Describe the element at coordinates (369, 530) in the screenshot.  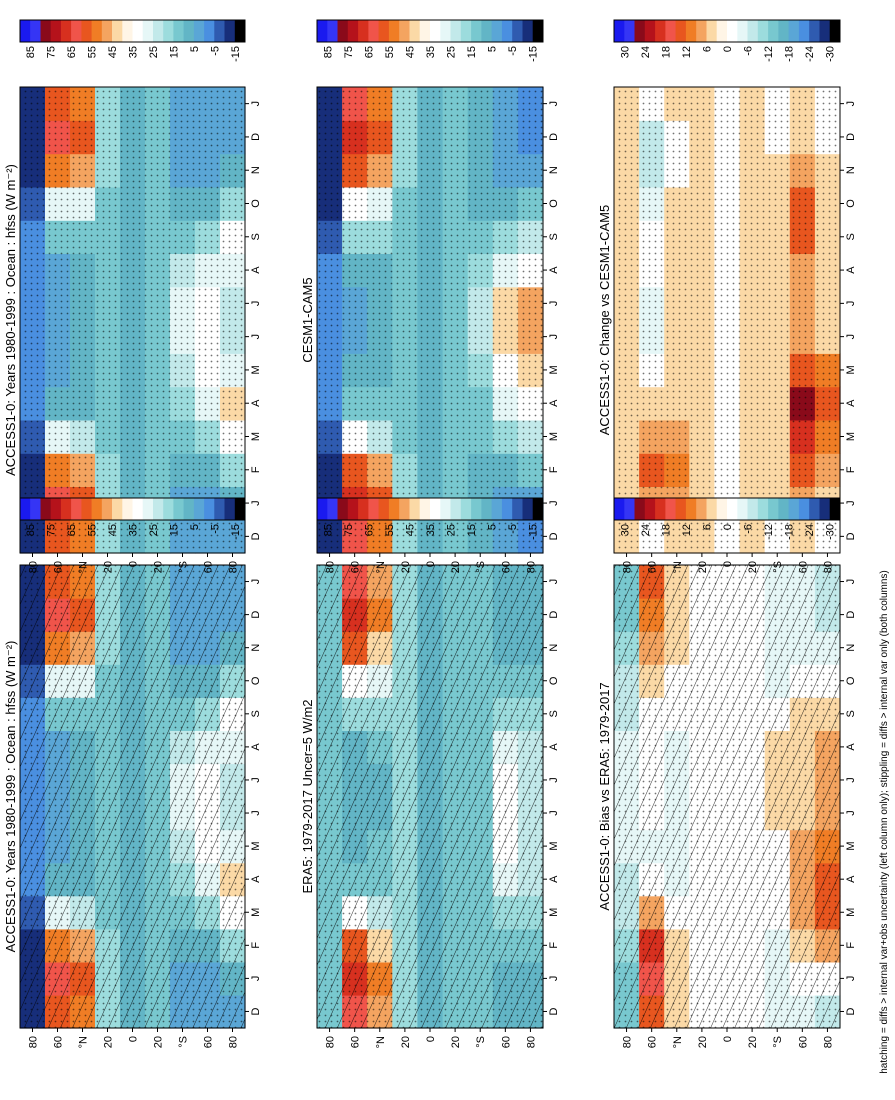
I see `colorbar-label: 65` at that location.